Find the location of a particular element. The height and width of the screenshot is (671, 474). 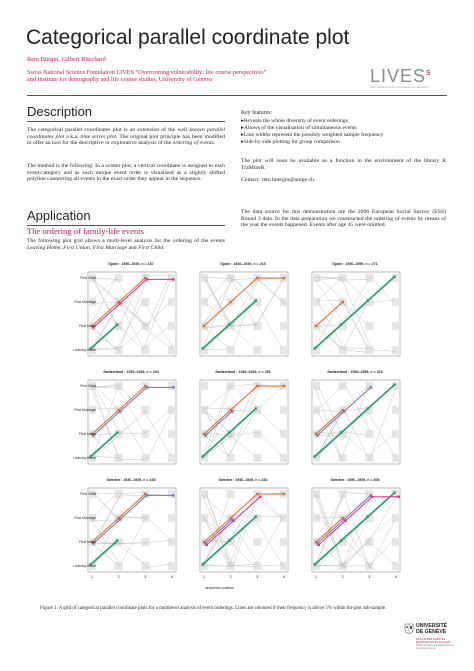

panel-title: Sweden : 1940–1949, n = 284 is located at coordinates (243, 480).